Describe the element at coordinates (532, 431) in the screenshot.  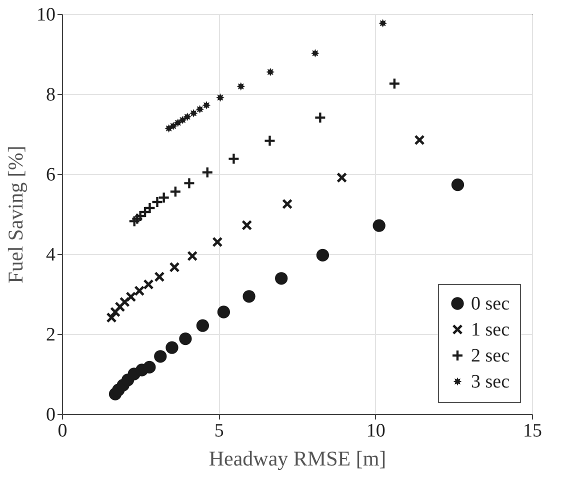
I see `x-tick-label: 15` at that location.